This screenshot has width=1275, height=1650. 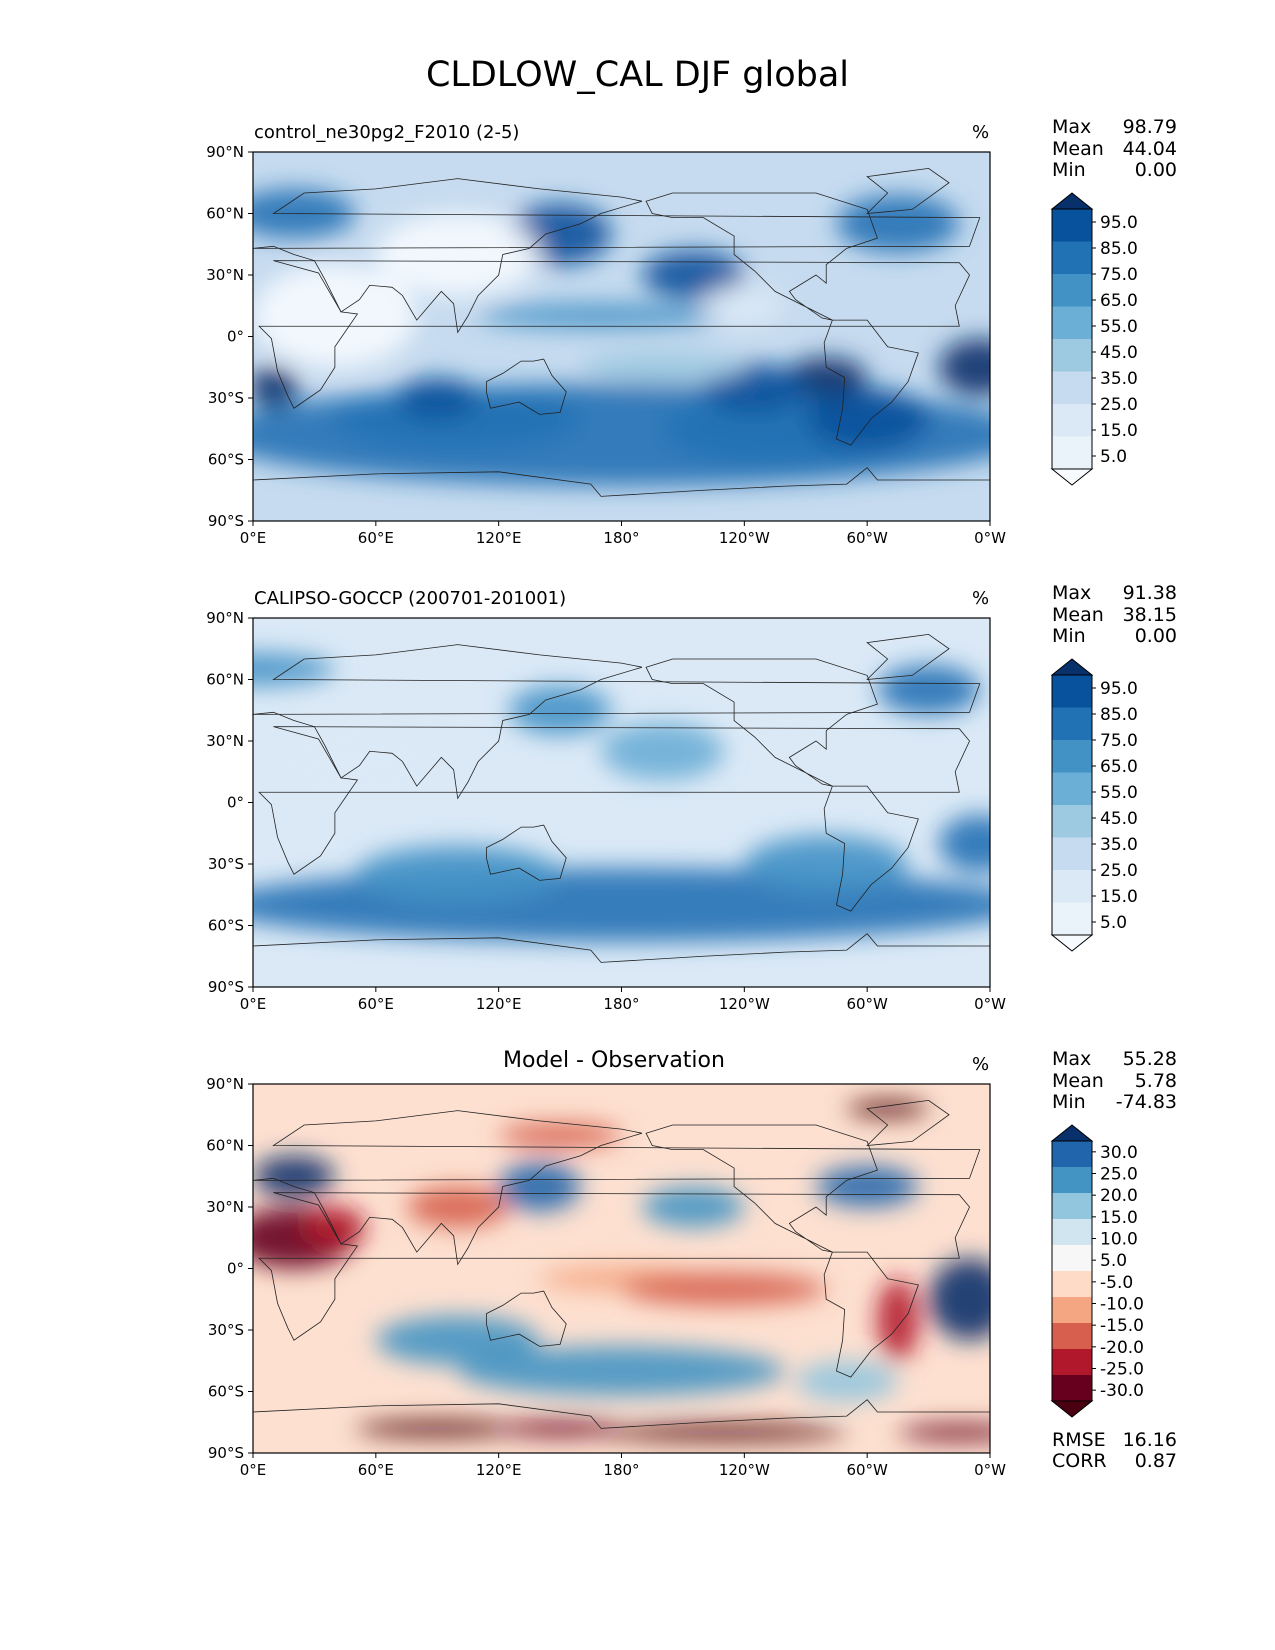 What do you see at coordinates (1122, 1370) in the screenshot?
I see `colorbar-label: -25.0` at bounding box center [1122, 1370].